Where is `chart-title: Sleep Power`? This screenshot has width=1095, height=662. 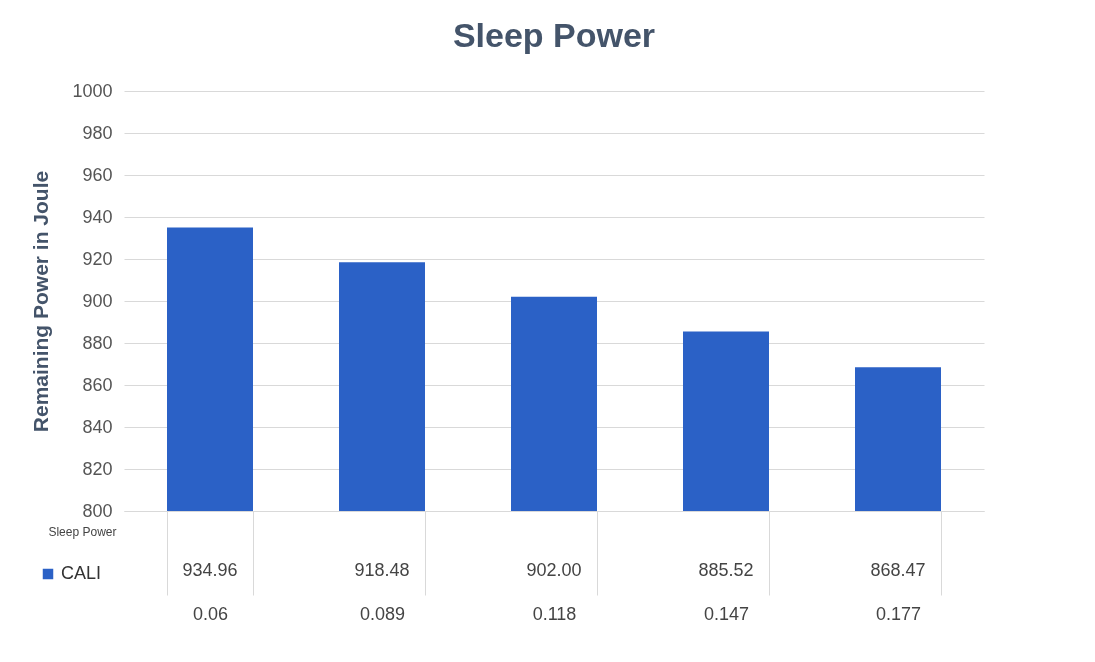
chart-title: Sleep Power is located at coordinates (554, 35).